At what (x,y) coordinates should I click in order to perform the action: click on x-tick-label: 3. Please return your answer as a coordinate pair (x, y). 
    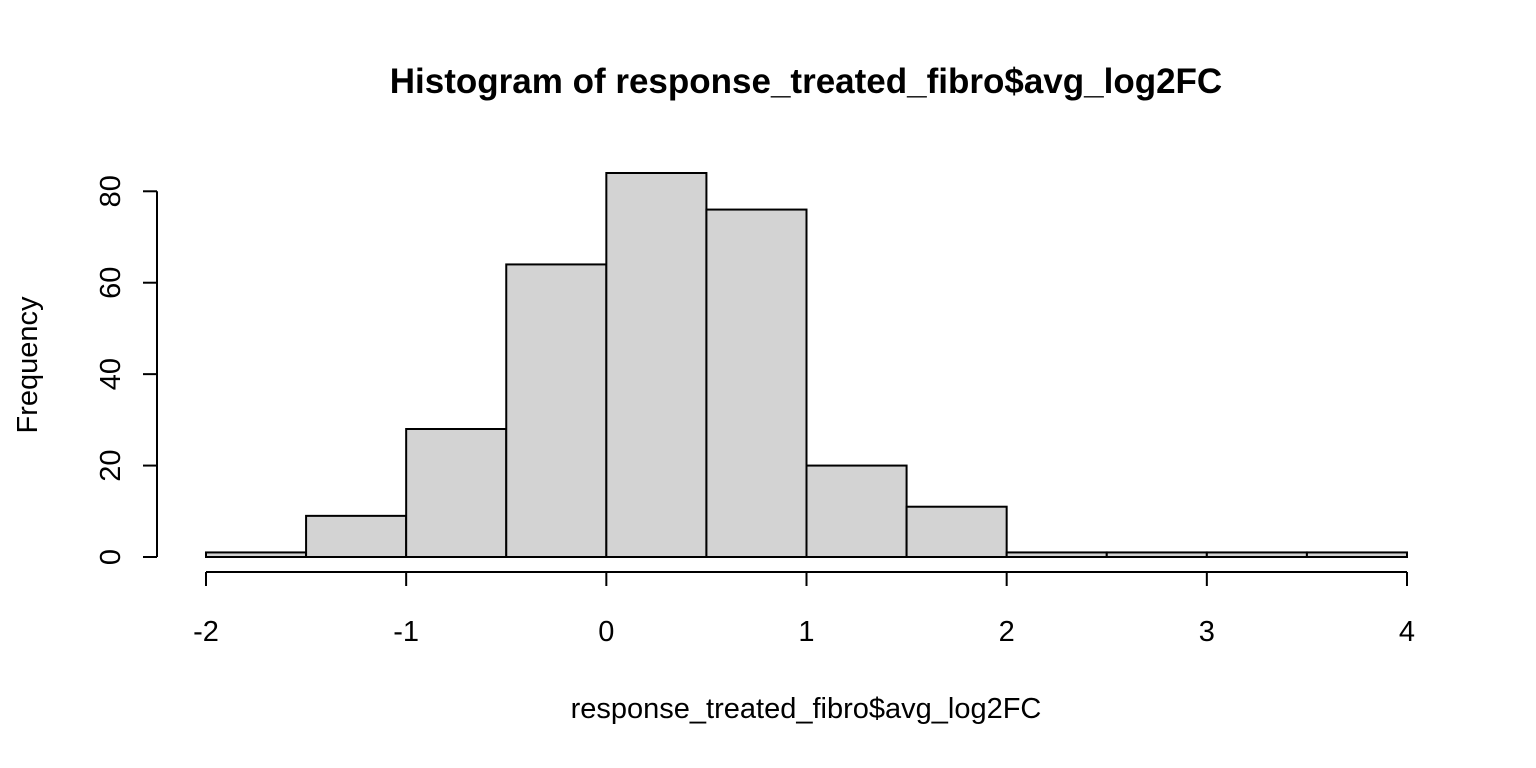
    Looking at the image, I should click on (1207, 632).